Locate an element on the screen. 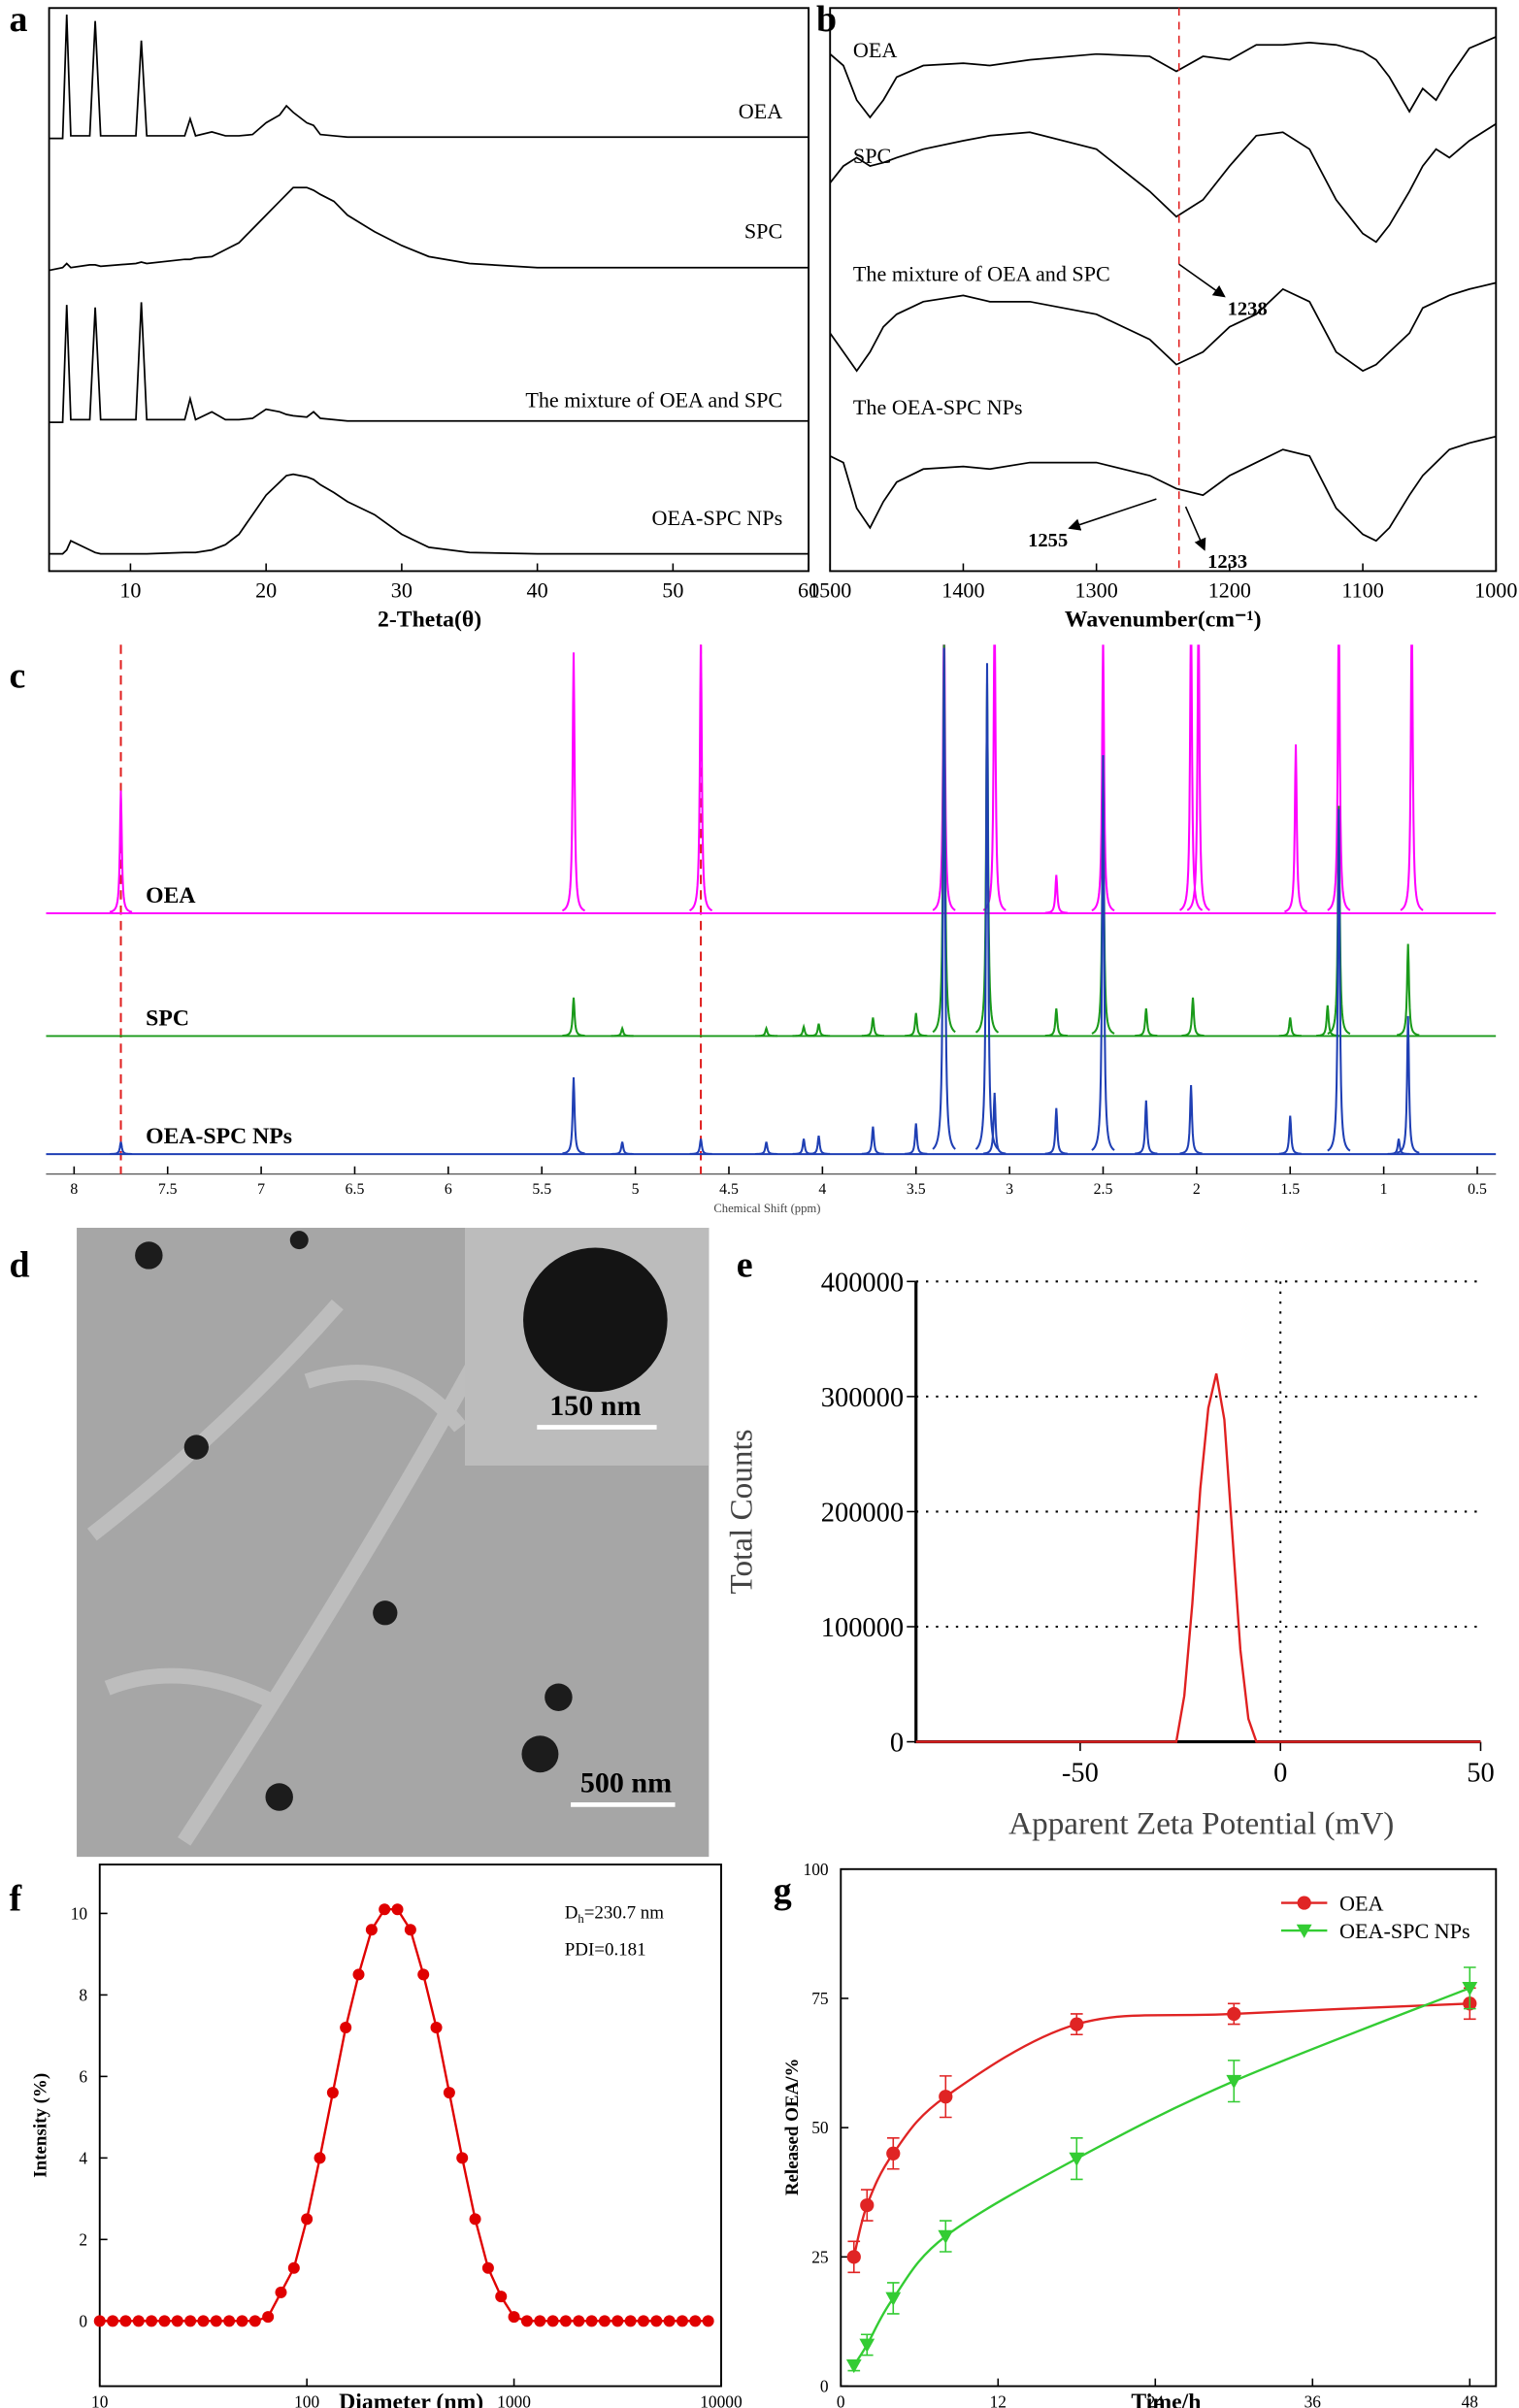 Image resolution: width=1519 pixels, height=2408 pixels. y-tick-label: 400000 is located at coordinates (863, 1283).